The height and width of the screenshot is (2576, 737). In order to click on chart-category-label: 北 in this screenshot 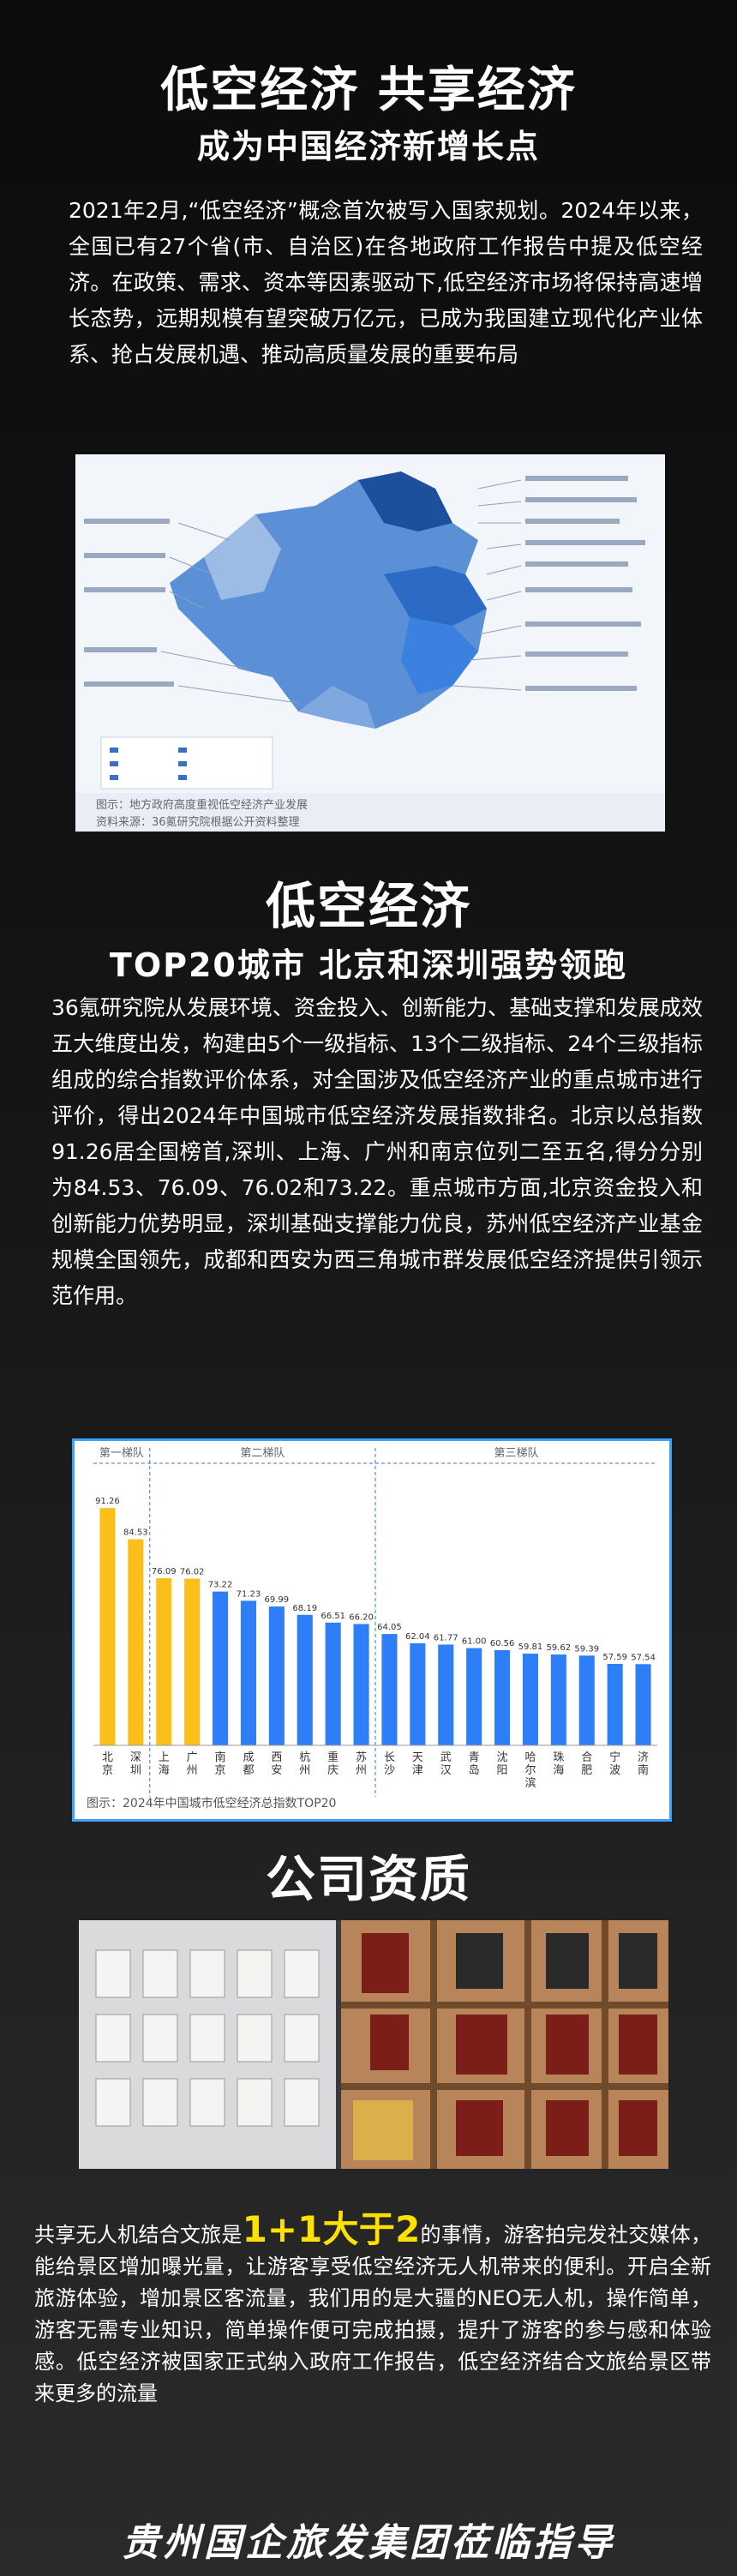, I will do `click(107, 1757)`.